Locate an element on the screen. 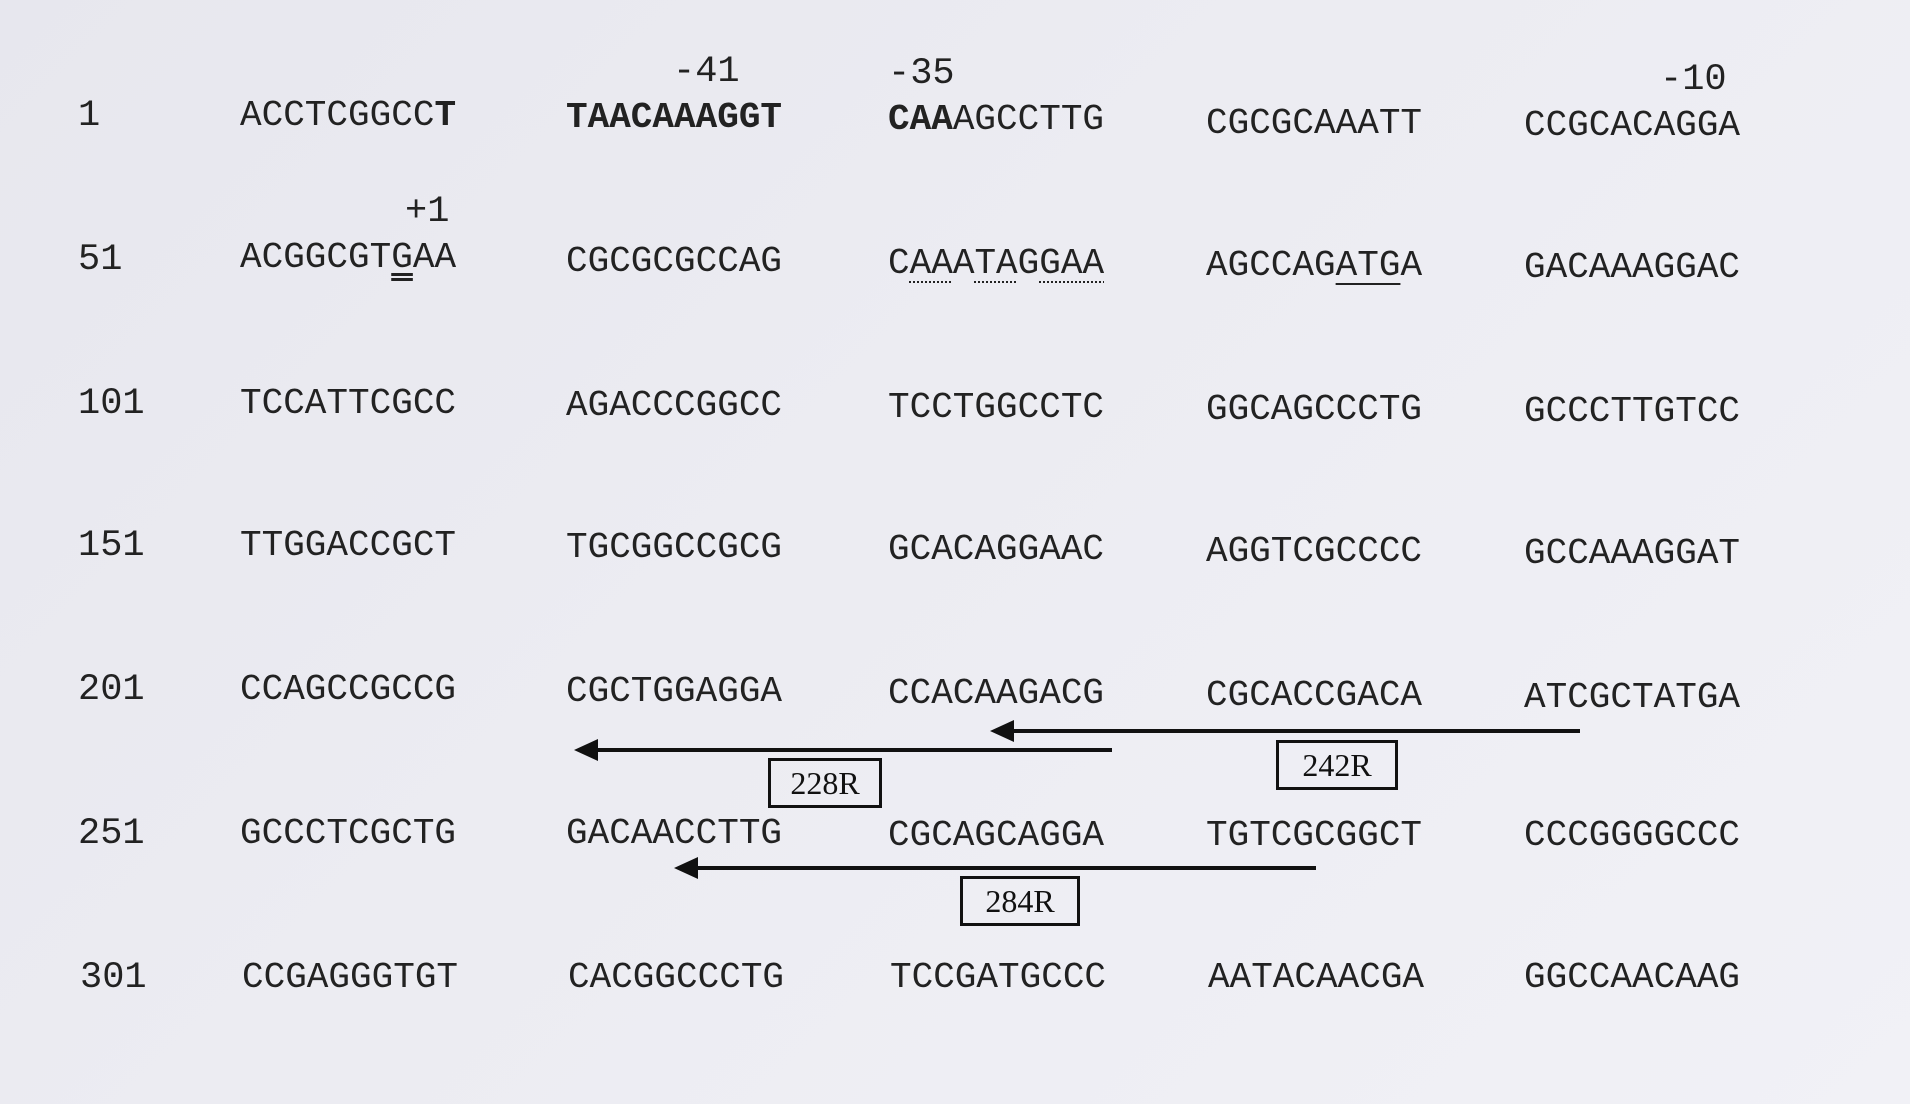 The width and height of the screenshot is (1910, 1104). seq-block-4-3: GCACAGGAAC is located at coordinates (996, 549).